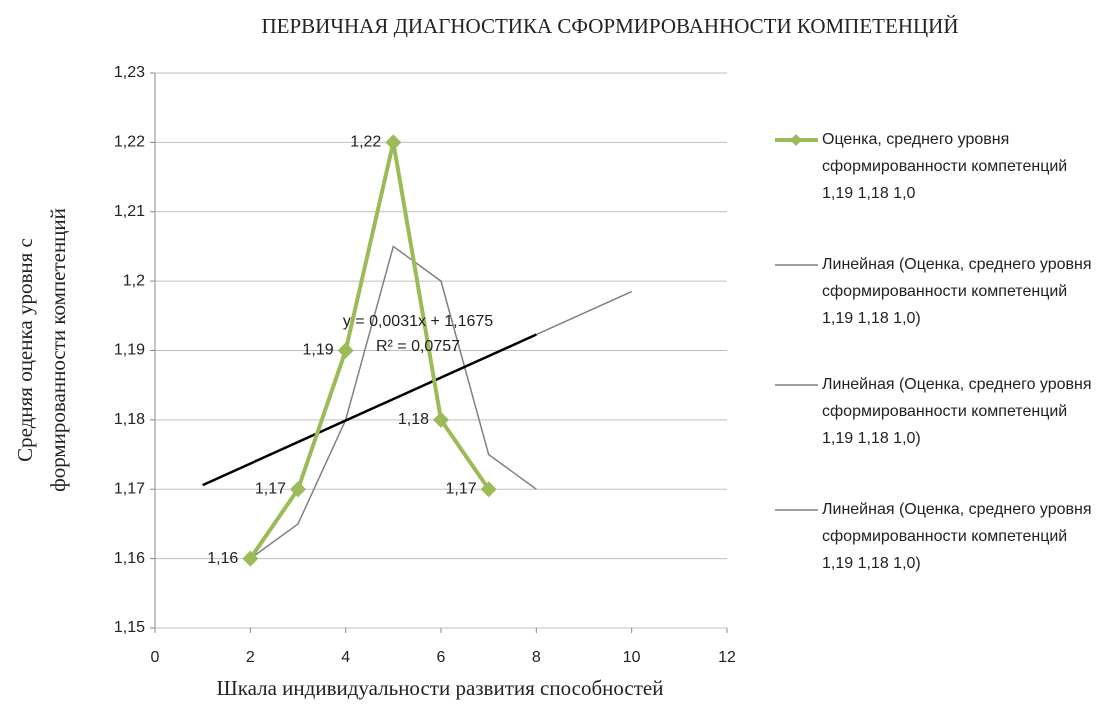 The width and height of the screenshot is (1108, 711). Describe the element at coordinates (222, 558) in the screenshot. I see `data-label: 1,16` at that location.